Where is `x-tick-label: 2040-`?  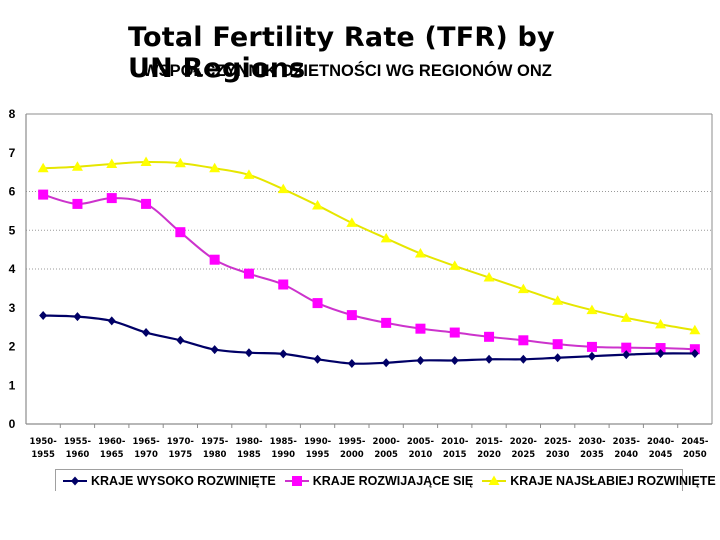 x-tick-label: 2040- is located at coordinates (661, 442).